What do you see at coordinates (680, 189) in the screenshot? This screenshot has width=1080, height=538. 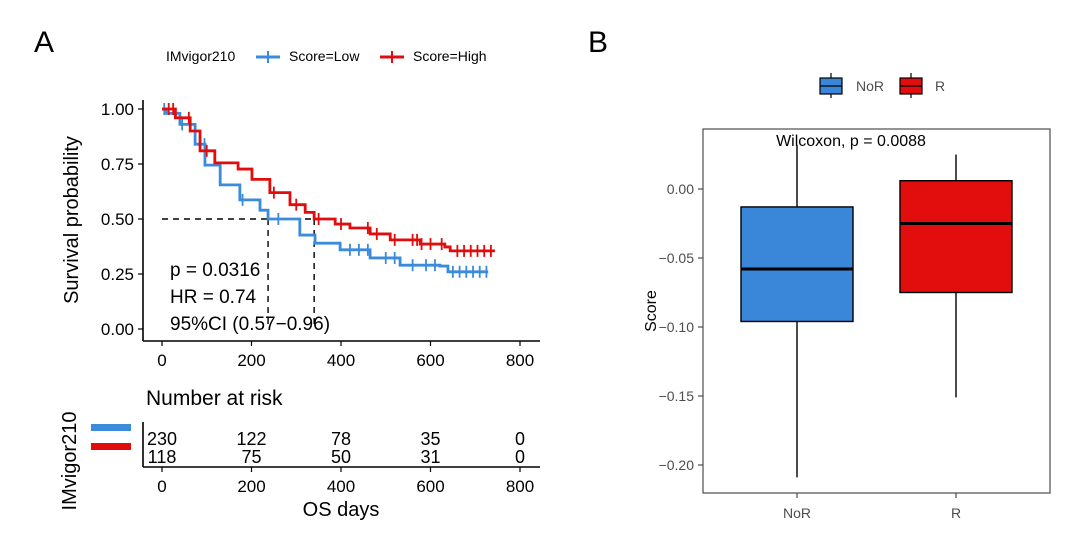 I see `box-y-tick-label: 0.00` at bounding box center [680, 189].